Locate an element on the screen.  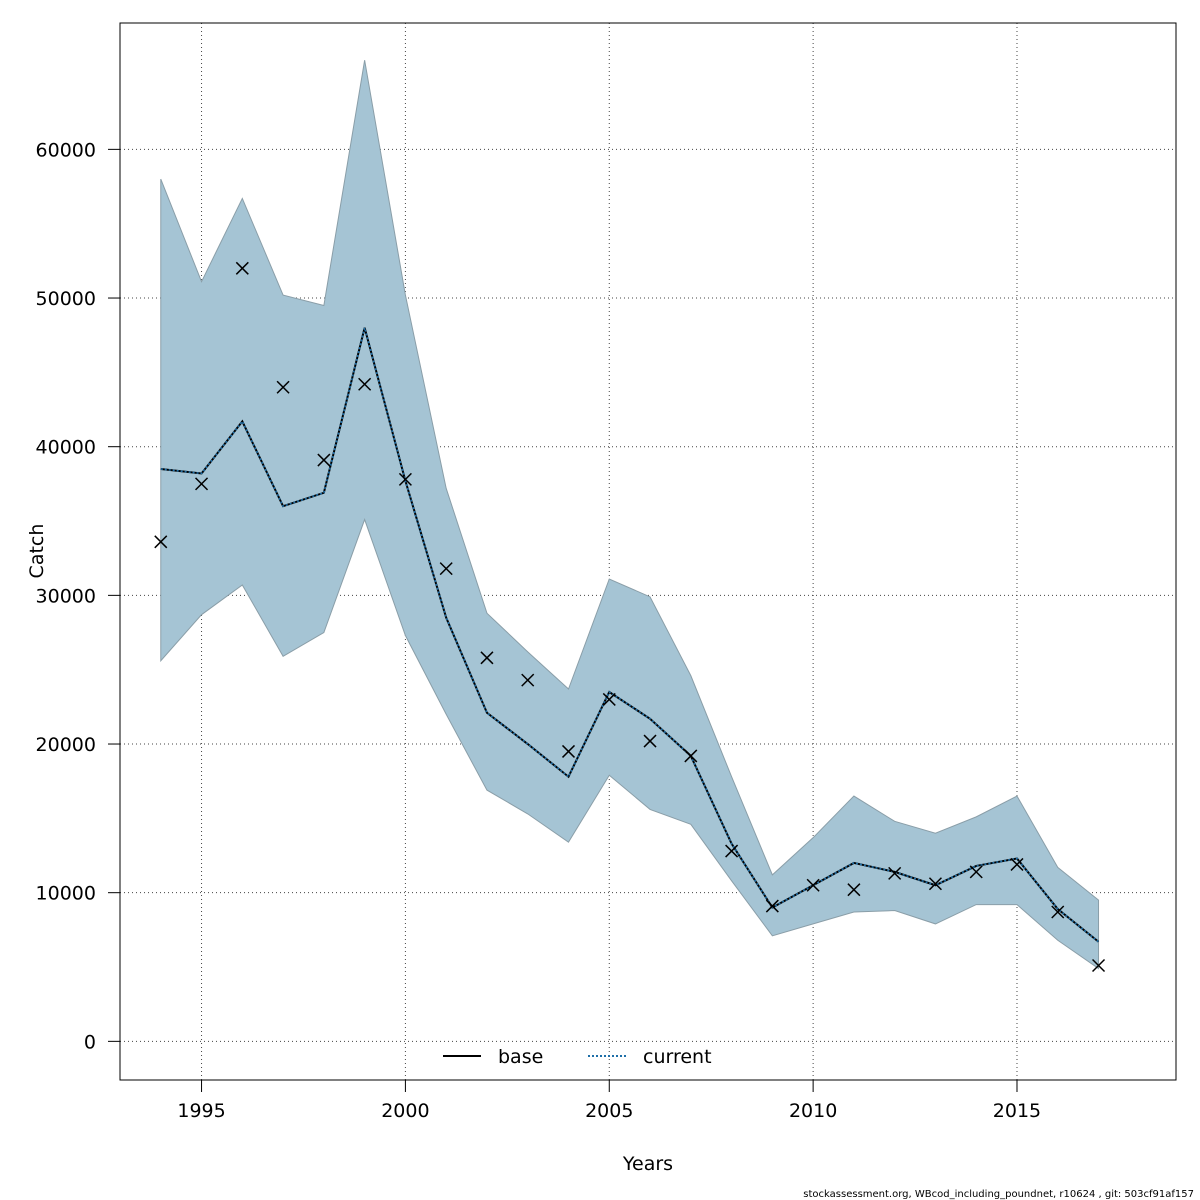
y-tick-label: 60000 is located at coordinates (66, 150).